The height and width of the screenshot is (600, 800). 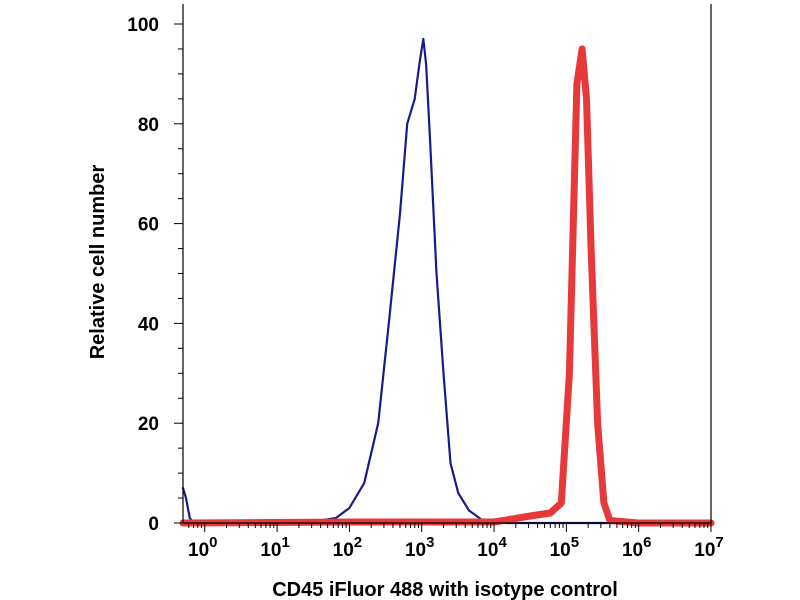 What do you see at coordinates (155, 275) in the screenshot?
I see `y-axis-ticks: 0 20 40 60 80 100` at bounding box center [155, 275].